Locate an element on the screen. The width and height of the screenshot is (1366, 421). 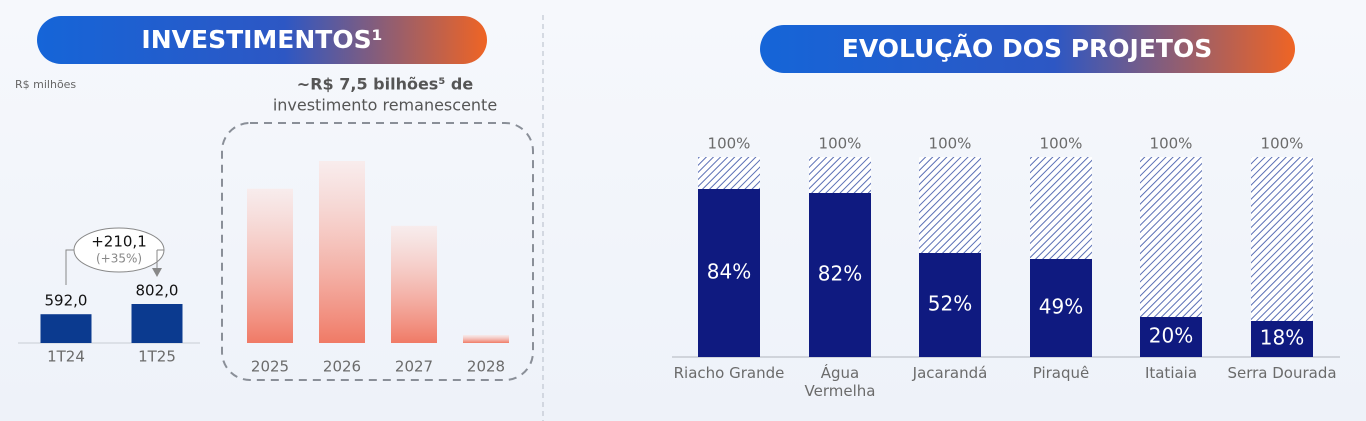
section-title: EVOLUÇÃO DOS PROJETOS is located at coordinates (1027, 48).